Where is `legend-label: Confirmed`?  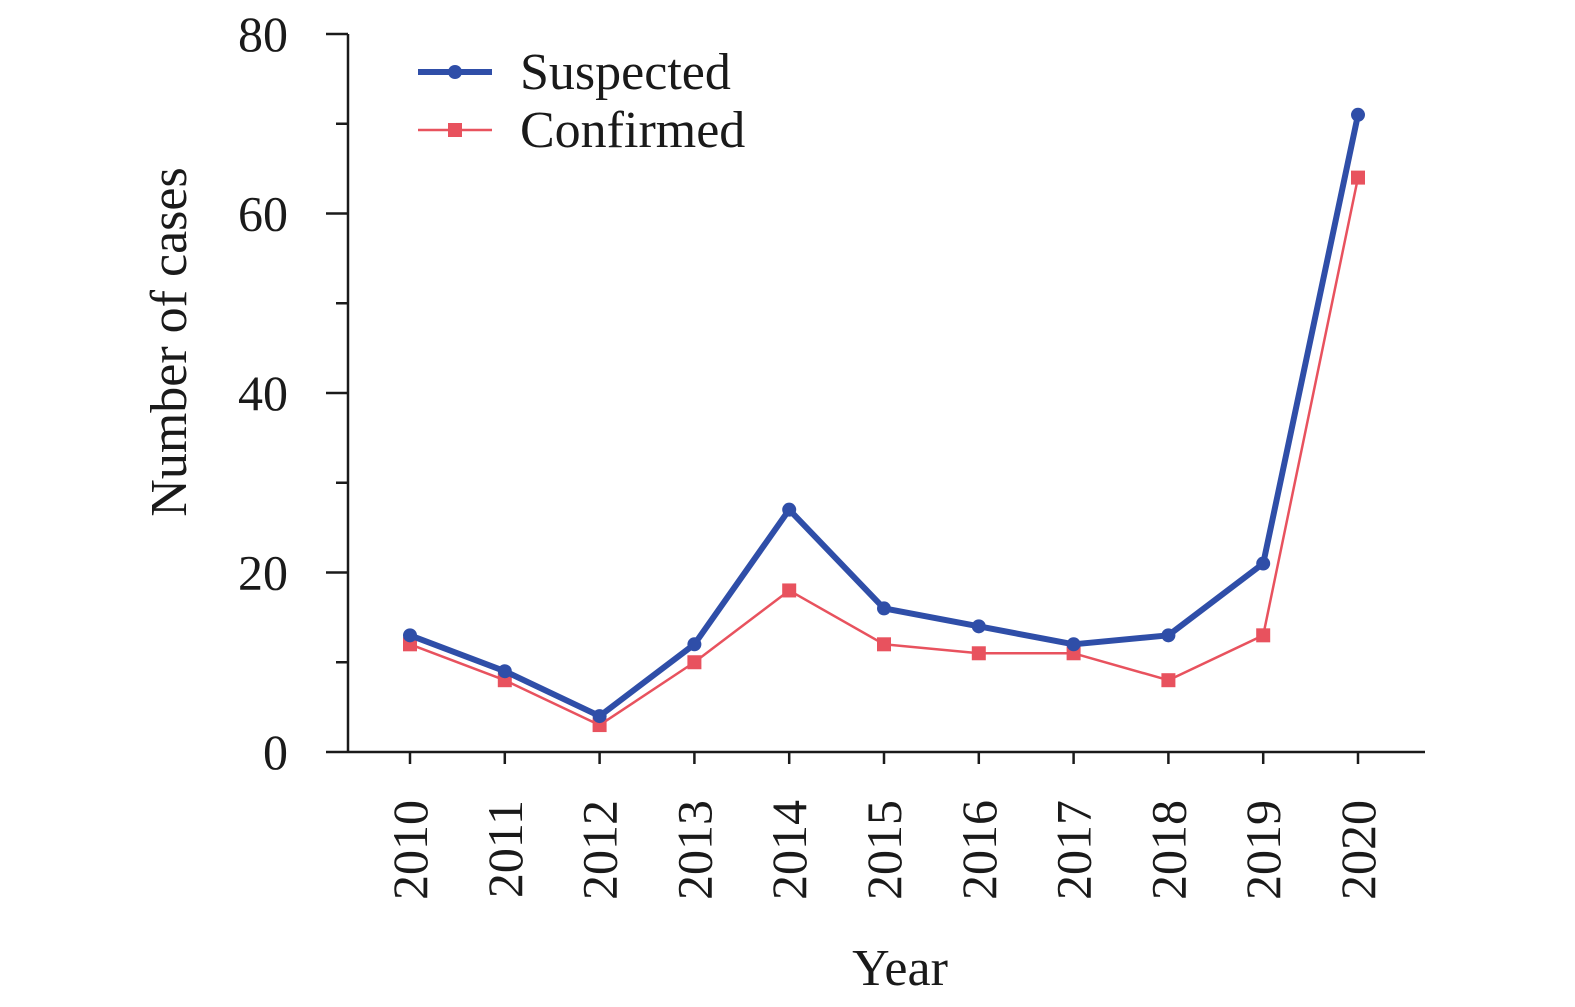 legend-label: Confirmed is located at coordinates (632, 130).